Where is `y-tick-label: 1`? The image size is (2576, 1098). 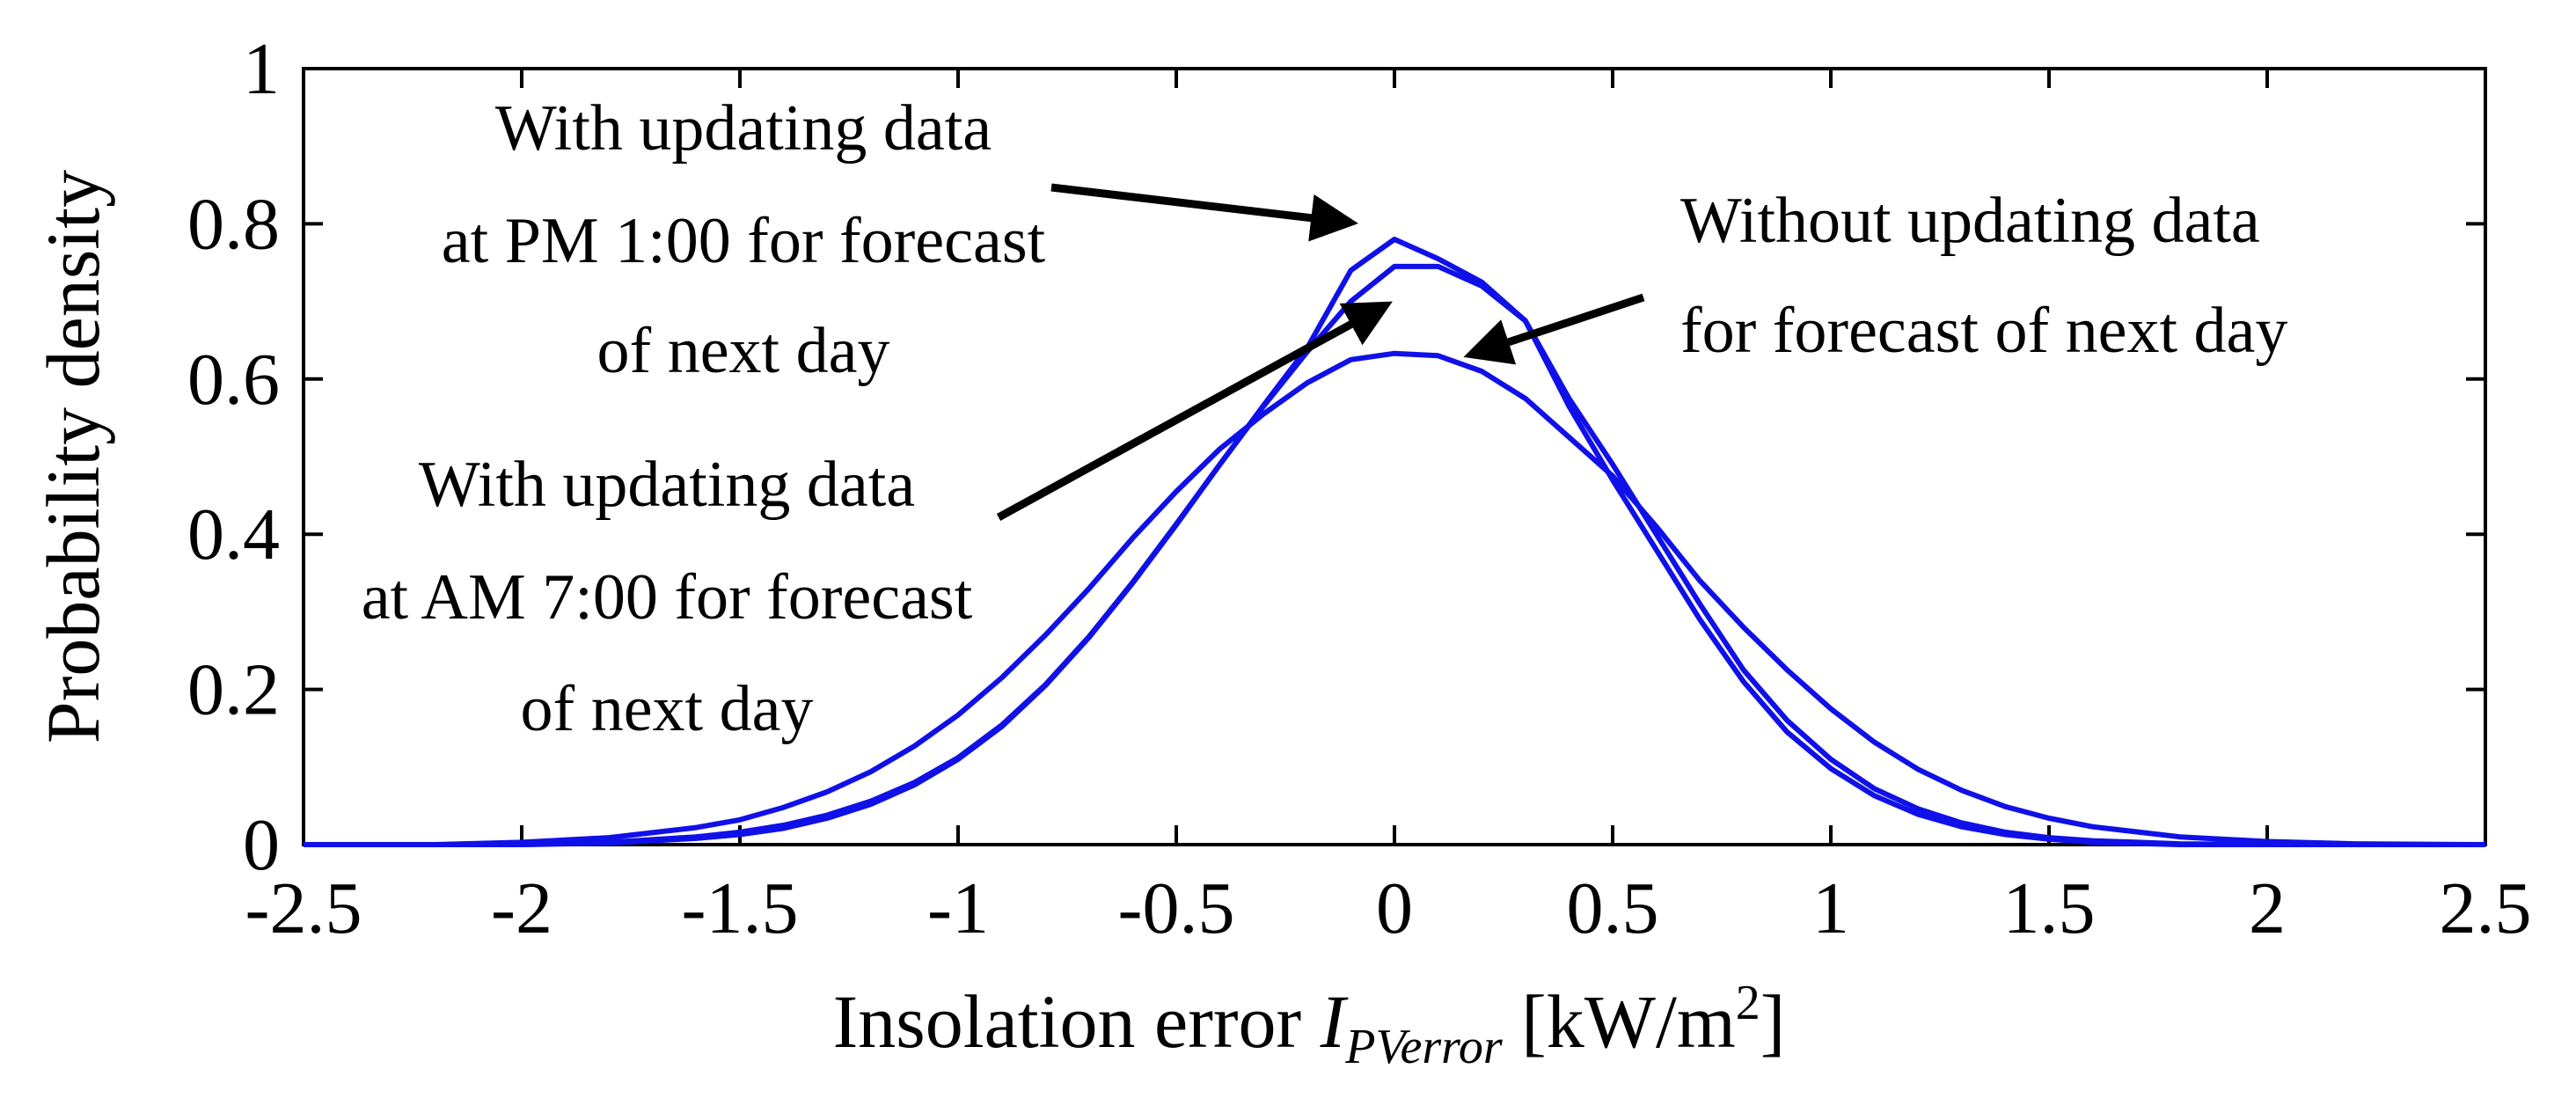 y-tick-label: 1 is located at coordinates (261, 69).